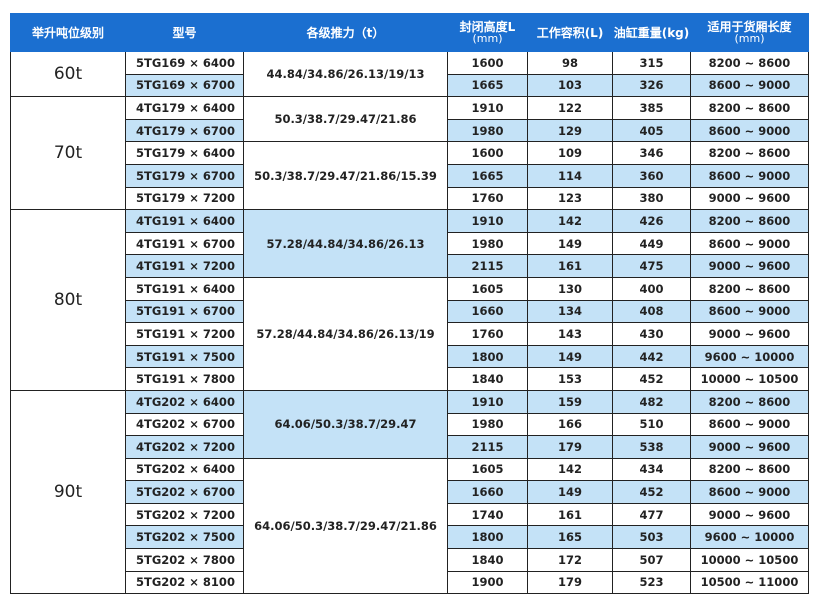  Describe the element at coordinates (487, 32) in the screenshot. I see `header-cell: 封闭高度L (mm)` at that location.